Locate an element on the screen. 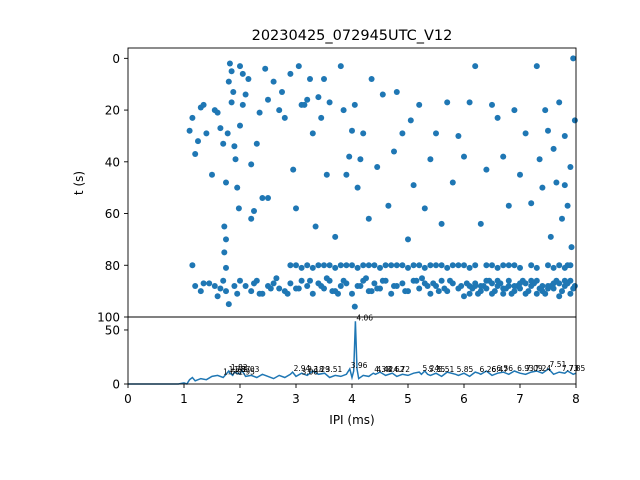 The image size is (640, 480). peak-label: 6.47 is located at coordinates (499, 369).